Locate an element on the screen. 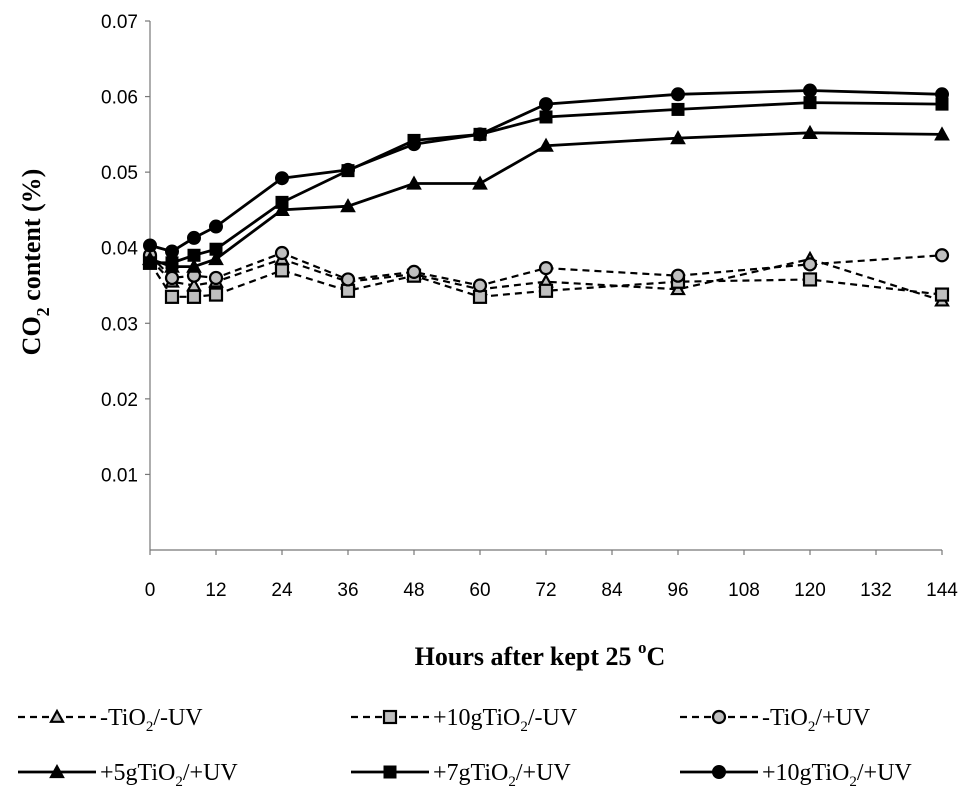 The width and height of the screenshot is (969, 796). legend-item: -TiO2/+UV is located at coordinates (775, 720).